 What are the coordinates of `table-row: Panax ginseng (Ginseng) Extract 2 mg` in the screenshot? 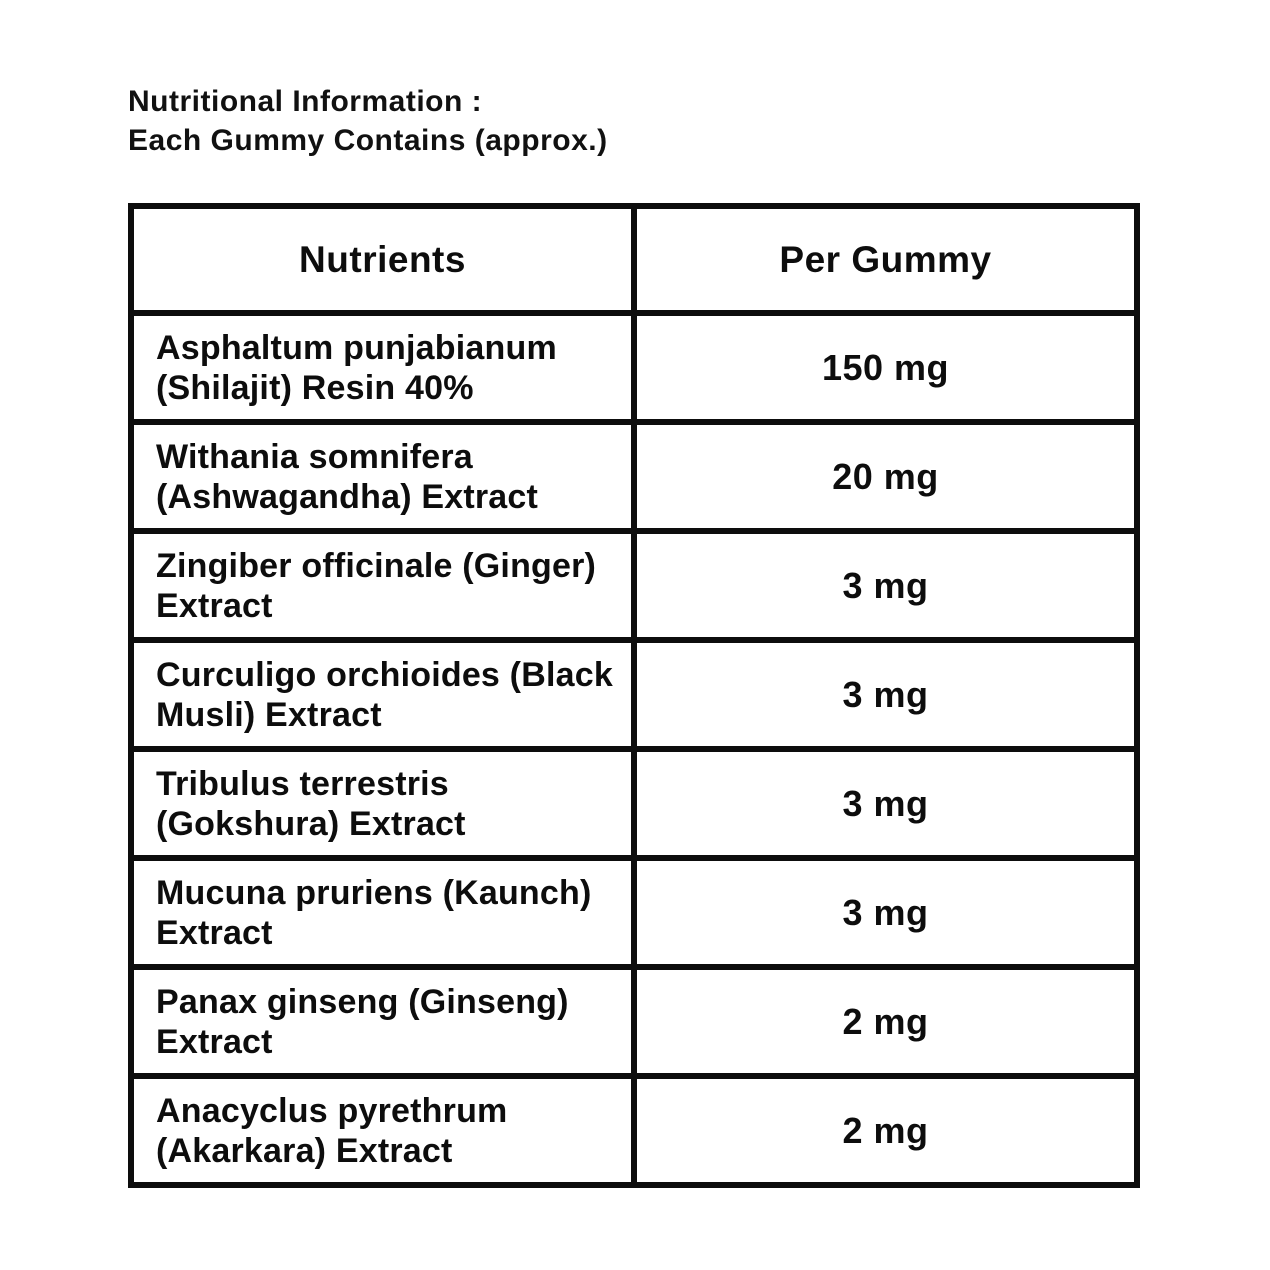 It's located at (634, 1021).